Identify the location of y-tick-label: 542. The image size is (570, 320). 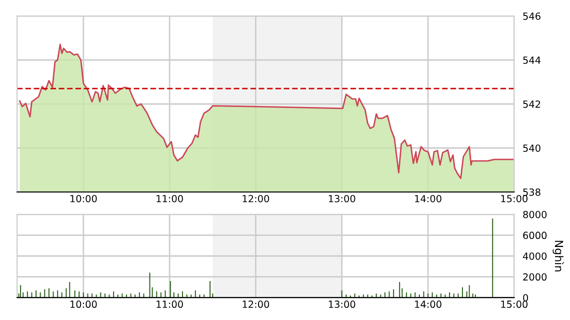
(531, 104).